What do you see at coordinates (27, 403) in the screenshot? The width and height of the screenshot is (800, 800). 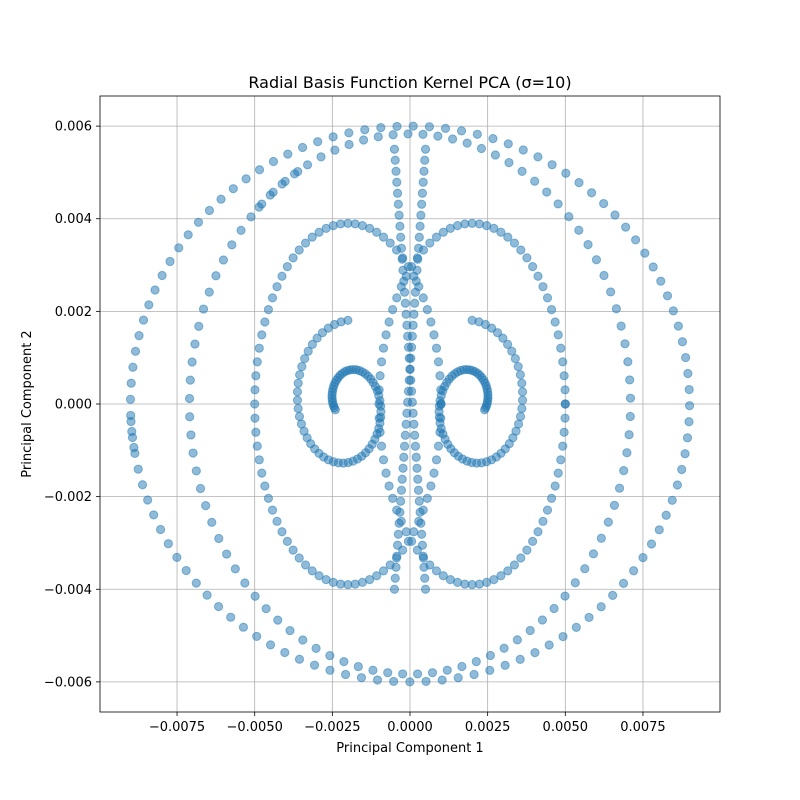 I see `y-axis-label: Principal Component 2` at bounding box center [27, 403].